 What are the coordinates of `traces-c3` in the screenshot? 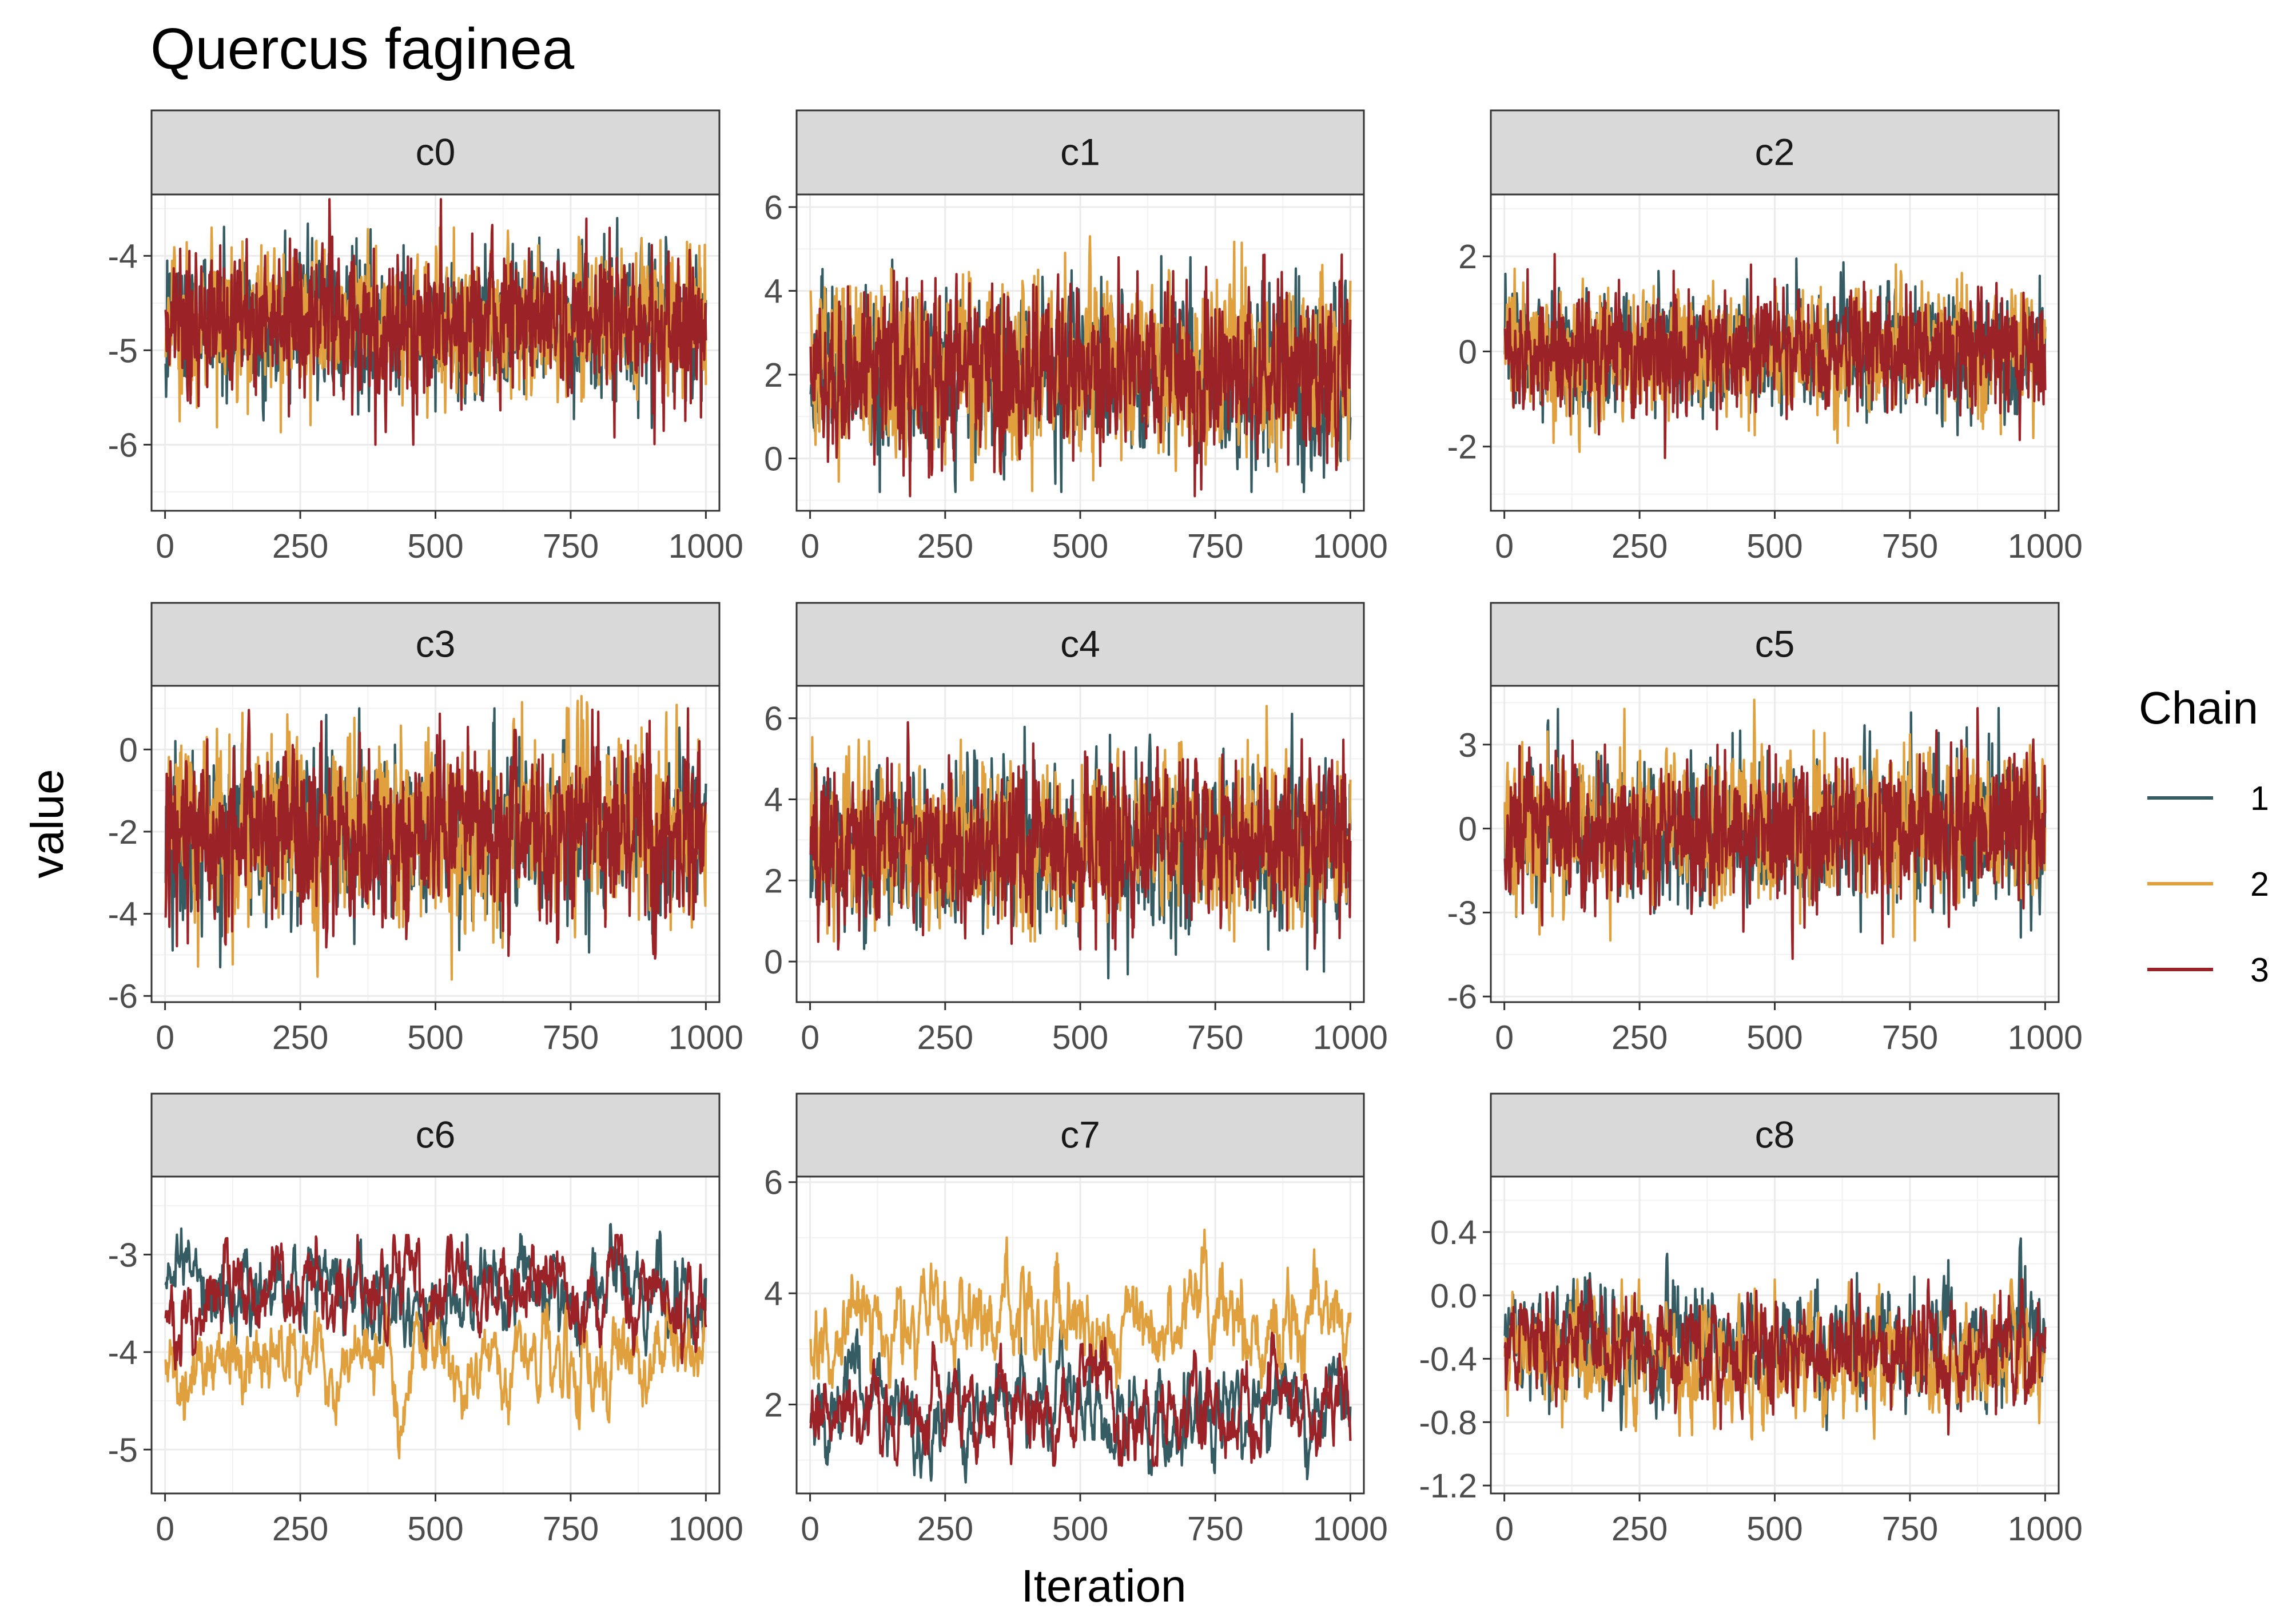 It's located at (435, 837).